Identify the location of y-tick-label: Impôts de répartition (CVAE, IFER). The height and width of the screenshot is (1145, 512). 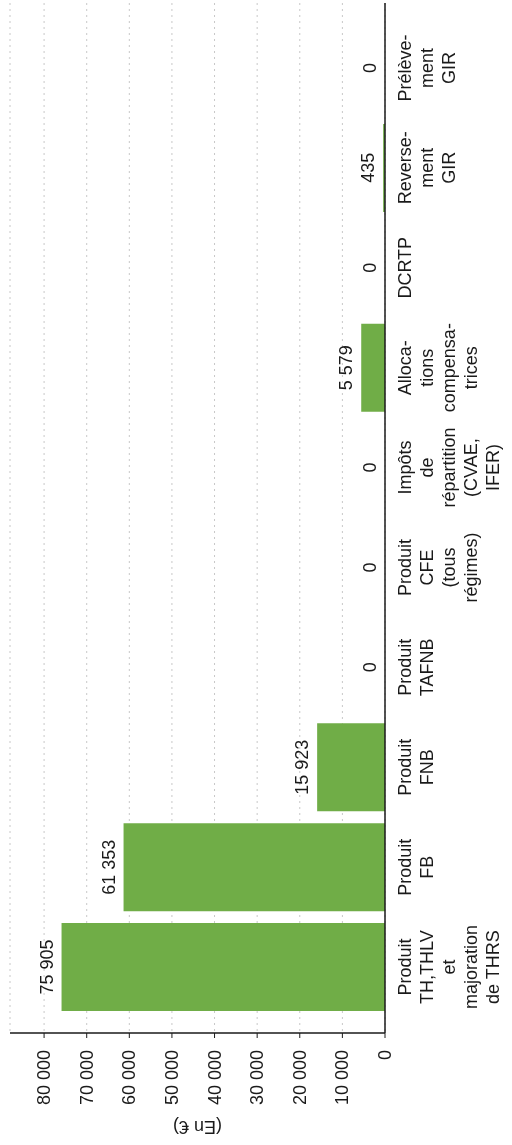
(449, 467).